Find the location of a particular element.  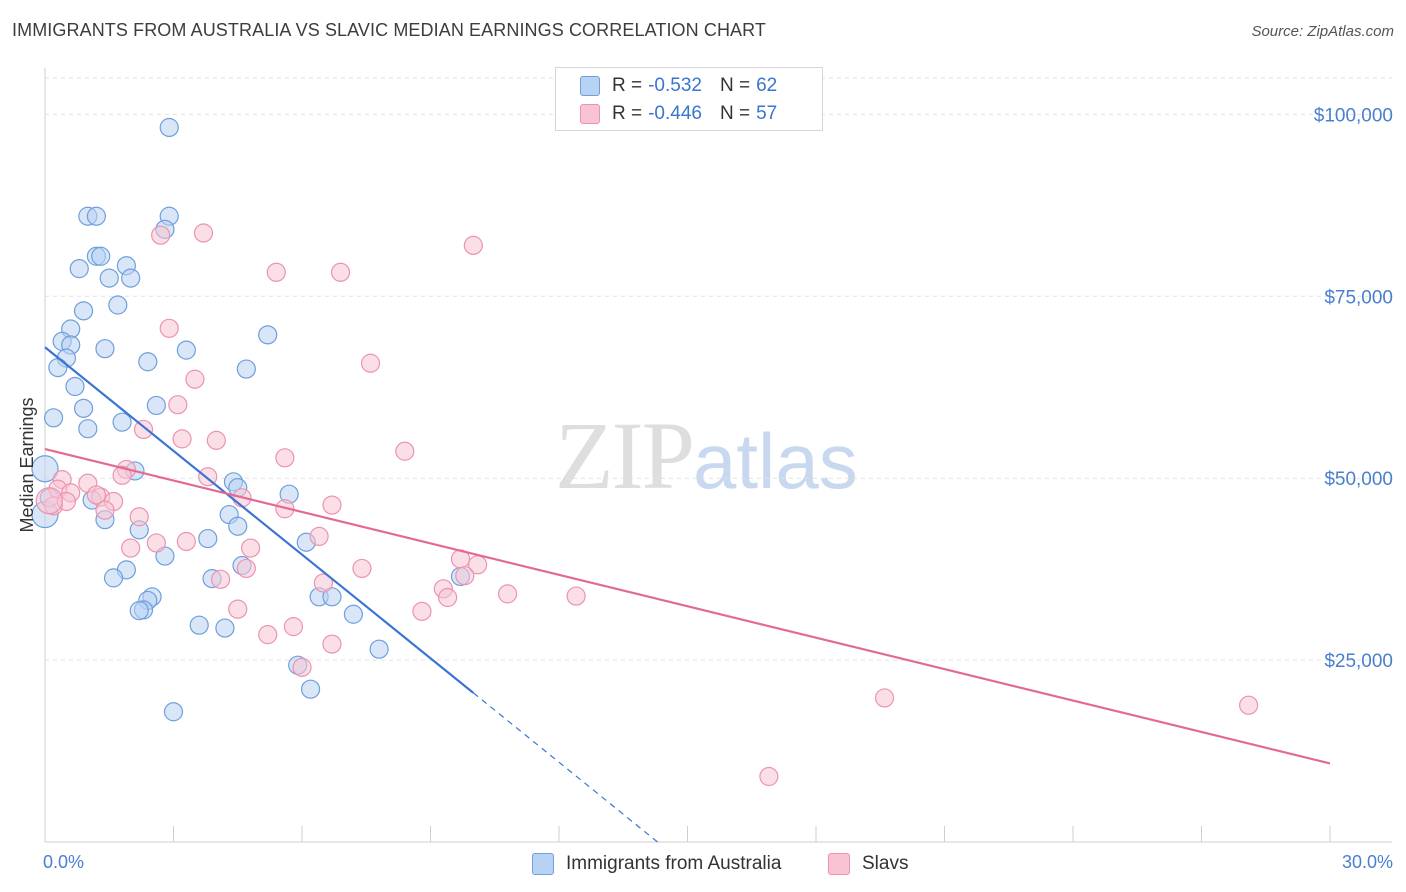

legend-item-slavs: Slavs is located at coordinates (868, 864).